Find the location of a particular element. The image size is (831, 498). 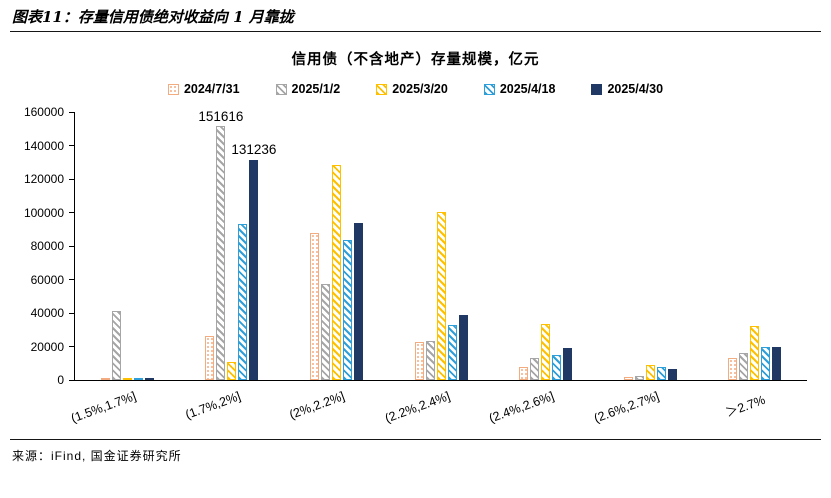

legend-item: 2024/7/31 is located at coordinates (203, 89).